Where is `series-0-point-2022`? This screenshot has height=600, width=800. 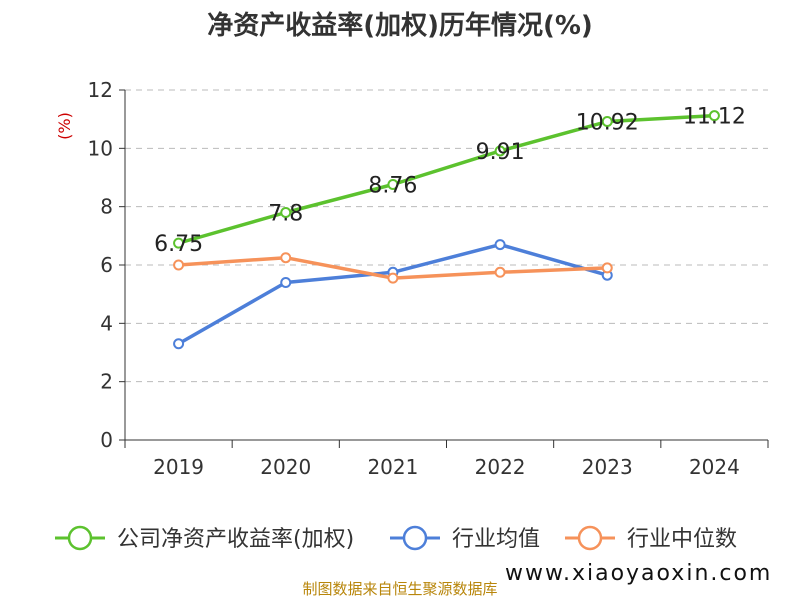 series-0-point-2022 is located at coordinates (500, 151).